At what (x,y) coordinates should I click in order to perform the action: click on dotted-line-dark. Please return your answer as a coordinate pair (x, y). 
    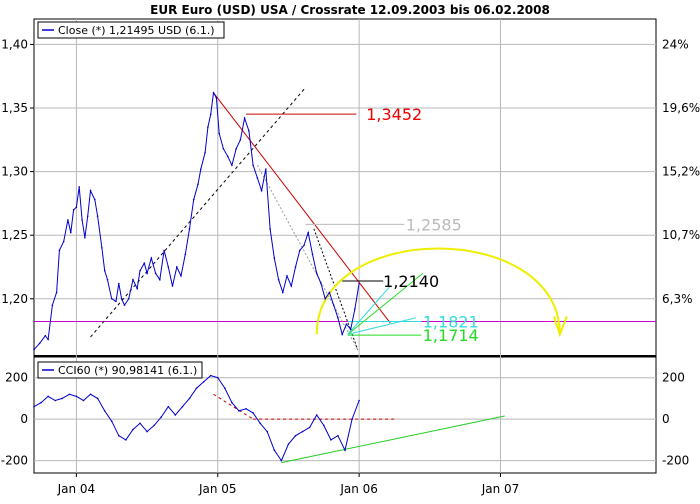
    Looking at the image, I should click on (336, 289).